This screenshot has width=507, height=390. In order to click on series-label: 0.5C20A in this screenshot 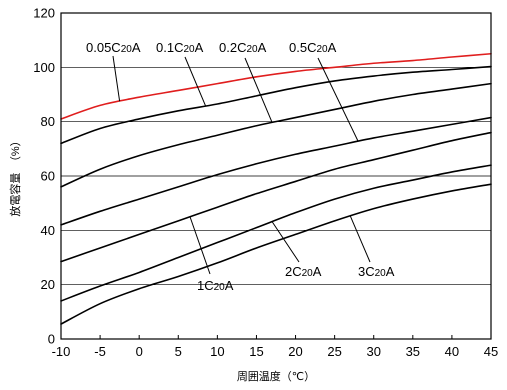, I will do `click(313, 47)`.